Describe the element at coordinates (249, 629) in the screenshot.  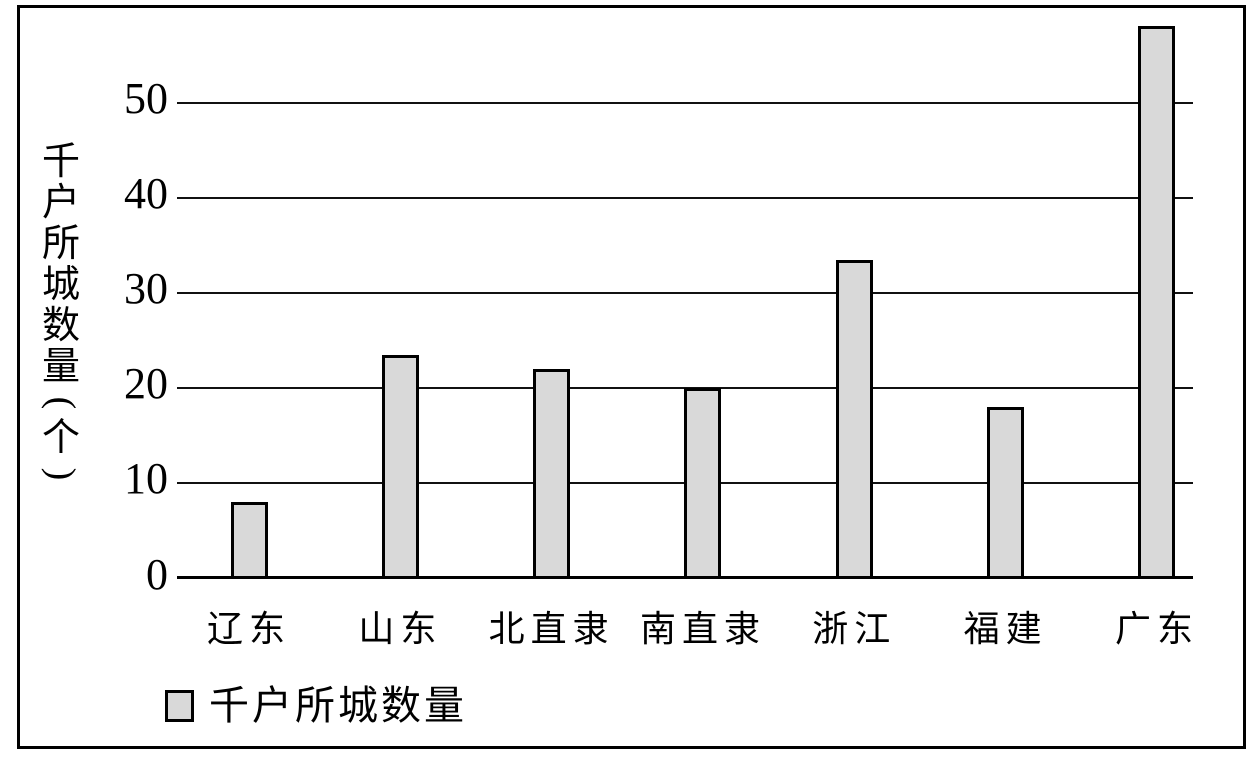
I see `x-tick-label: 辽东` at that location.